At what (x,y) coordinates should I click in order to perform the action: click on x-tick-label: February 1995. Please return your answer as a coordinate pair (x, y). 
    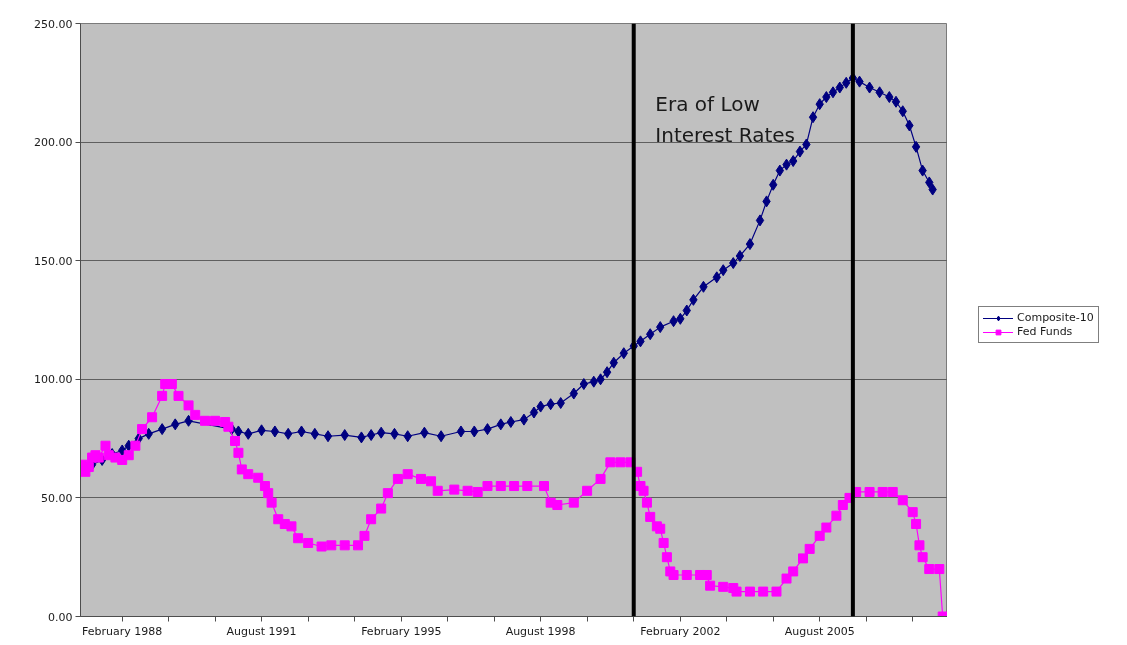
    Looking at the image, I should click on (401, 631).